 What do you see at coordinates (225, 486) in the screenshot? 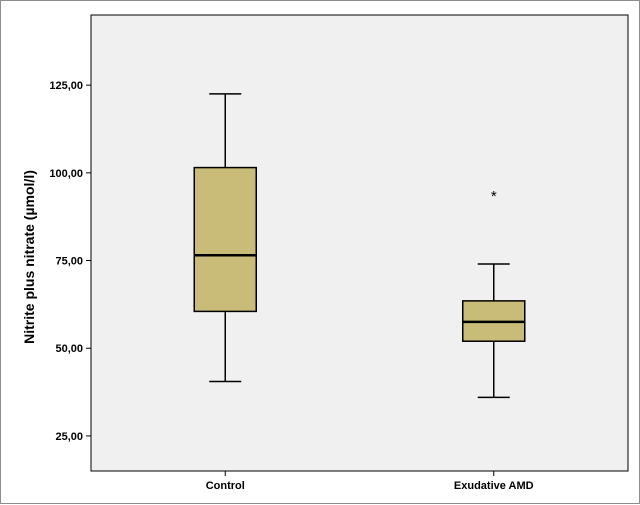
I see `x-tick-label: Control` at bounding box center [225, 486].